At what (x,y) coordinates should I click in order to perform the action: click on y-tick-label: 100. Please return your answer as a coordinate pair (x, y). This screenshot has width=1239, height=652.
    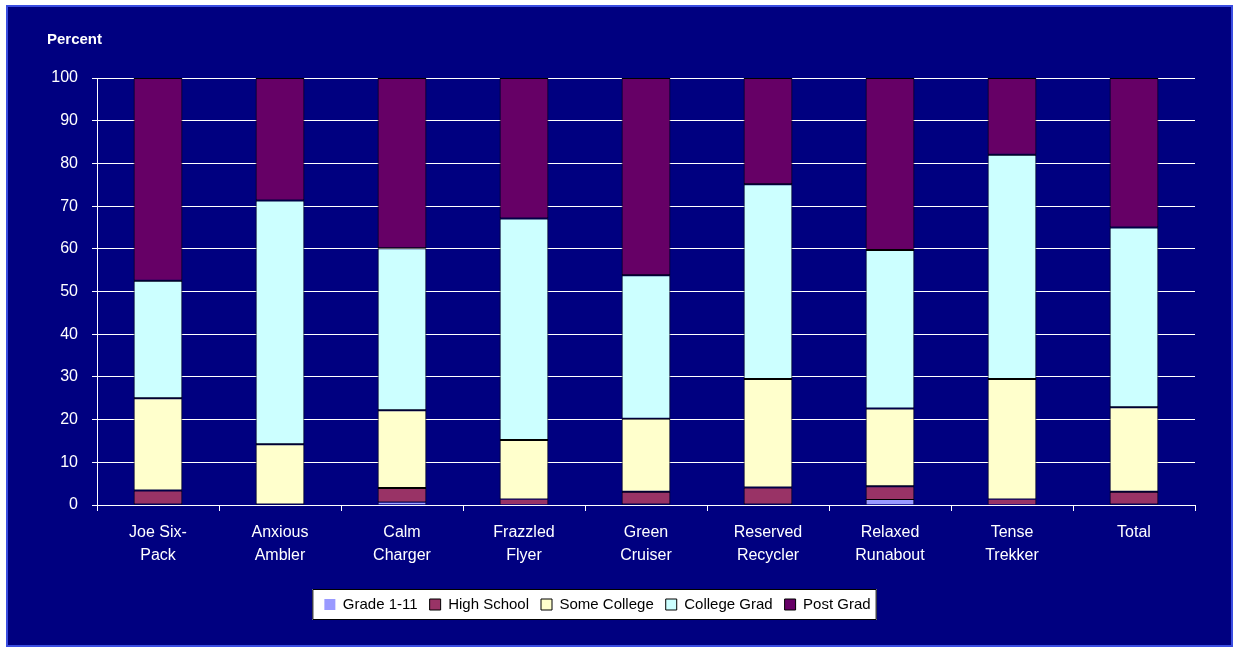
    Looking at the image, I should click on (65, 77).